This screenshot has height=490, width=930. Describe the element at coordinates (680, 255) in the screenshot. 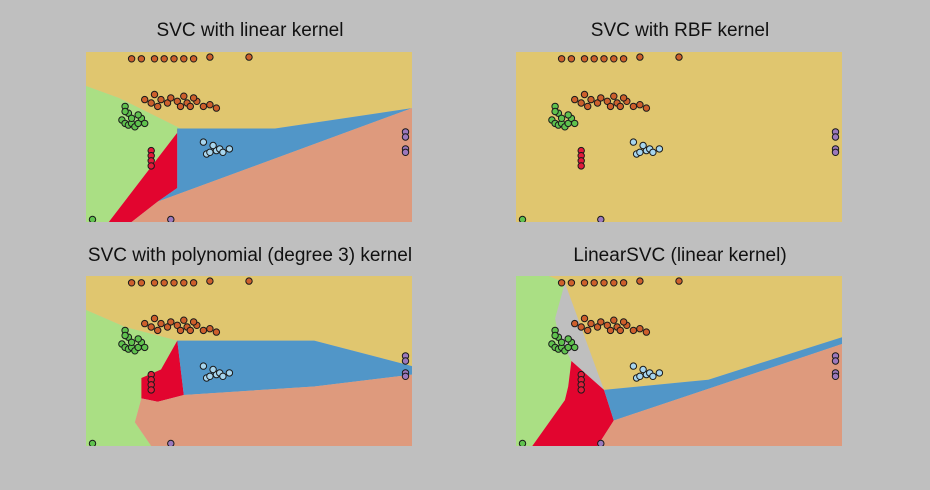

I see `chart-title: LinearSVC (linear kernel)` at that location.